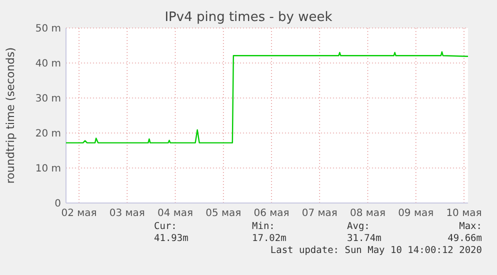  What do you see at coordinates (470, 226) in the screenshot?
I see `text: Max:` at bounding box center [470, 226].